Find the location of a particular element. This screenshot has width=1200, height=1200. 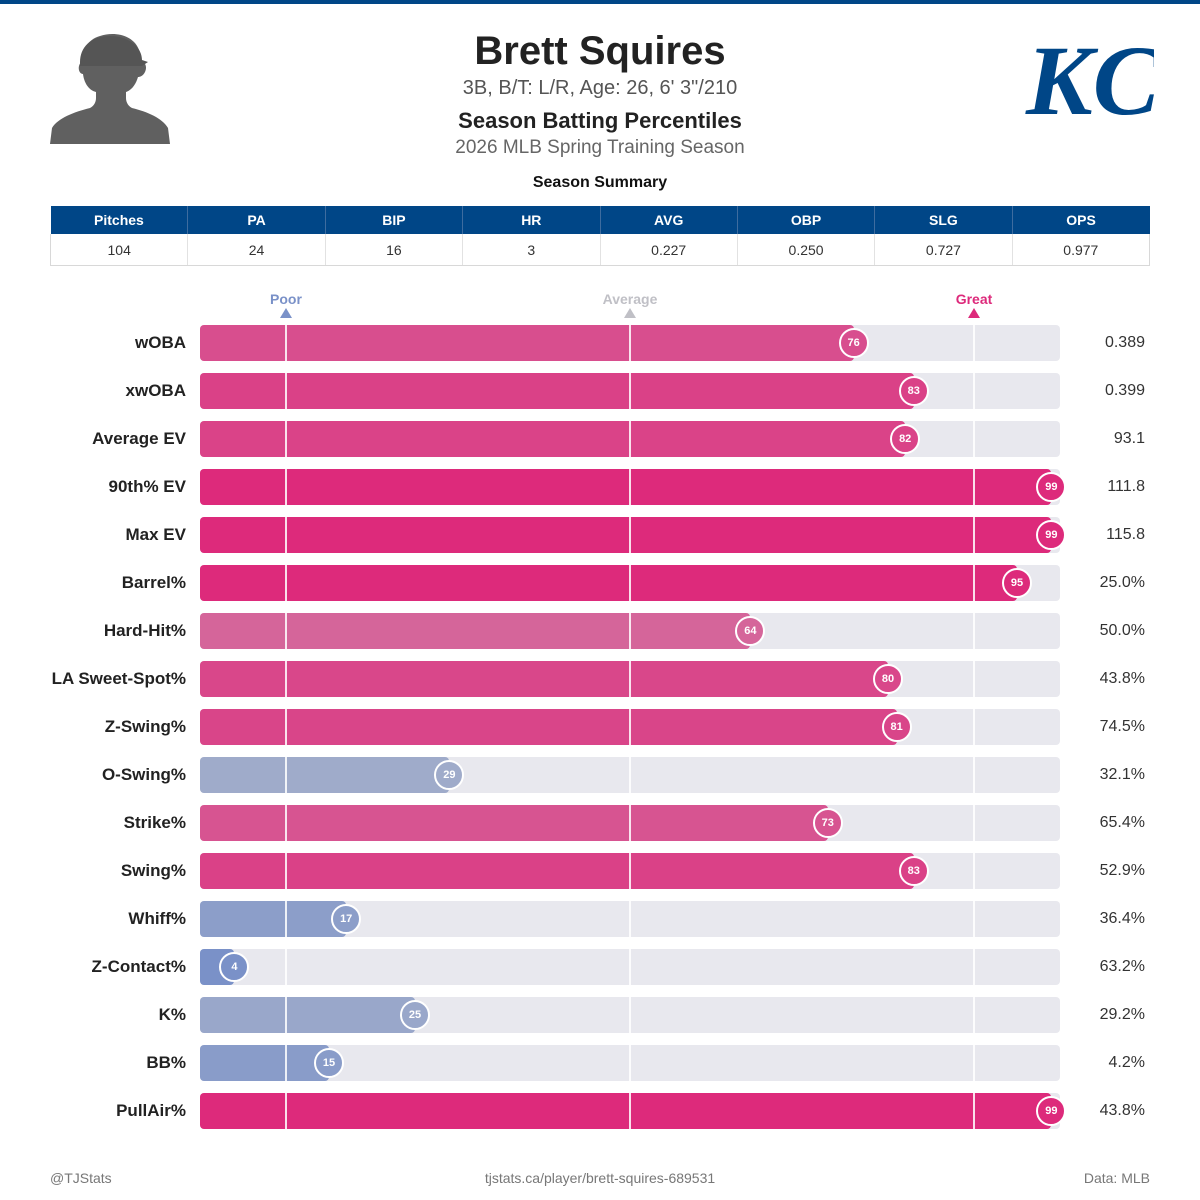

metric-label: LA Sweet-Spot% is located at coordinates (118, 678).